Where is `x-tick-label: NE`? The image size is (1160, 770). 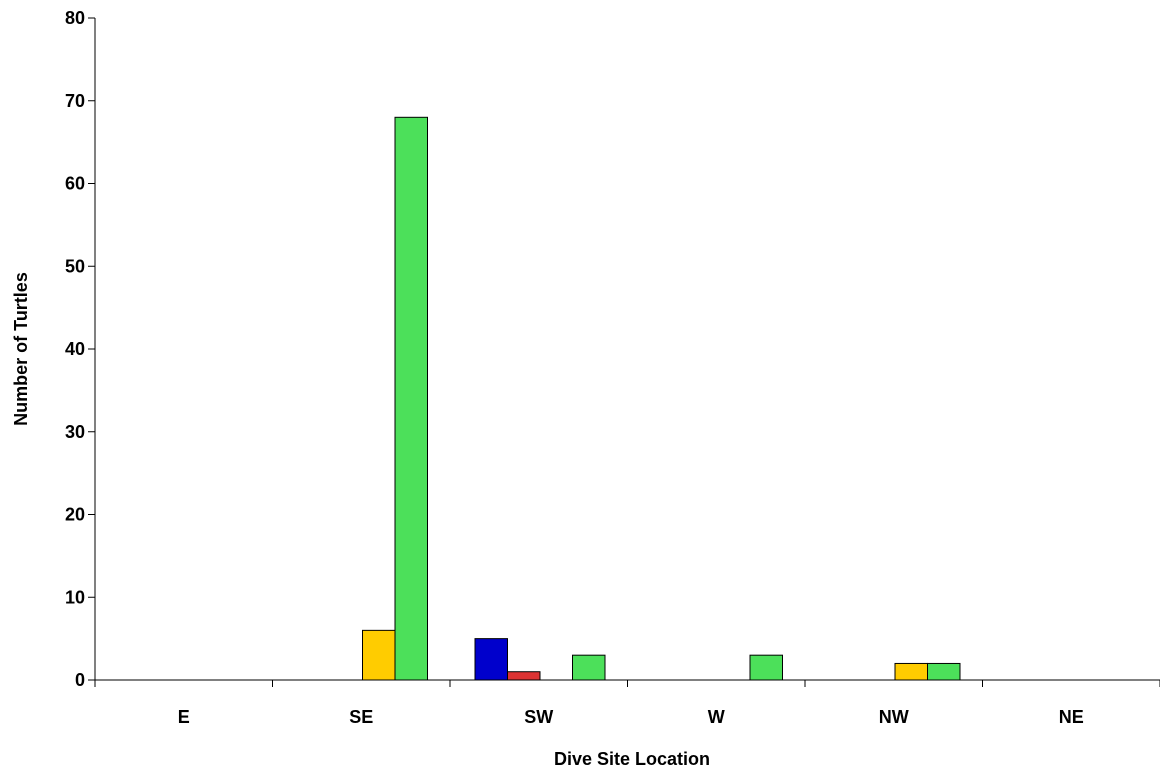
x-tick-label: NE is located at coordinates (1071, 717).